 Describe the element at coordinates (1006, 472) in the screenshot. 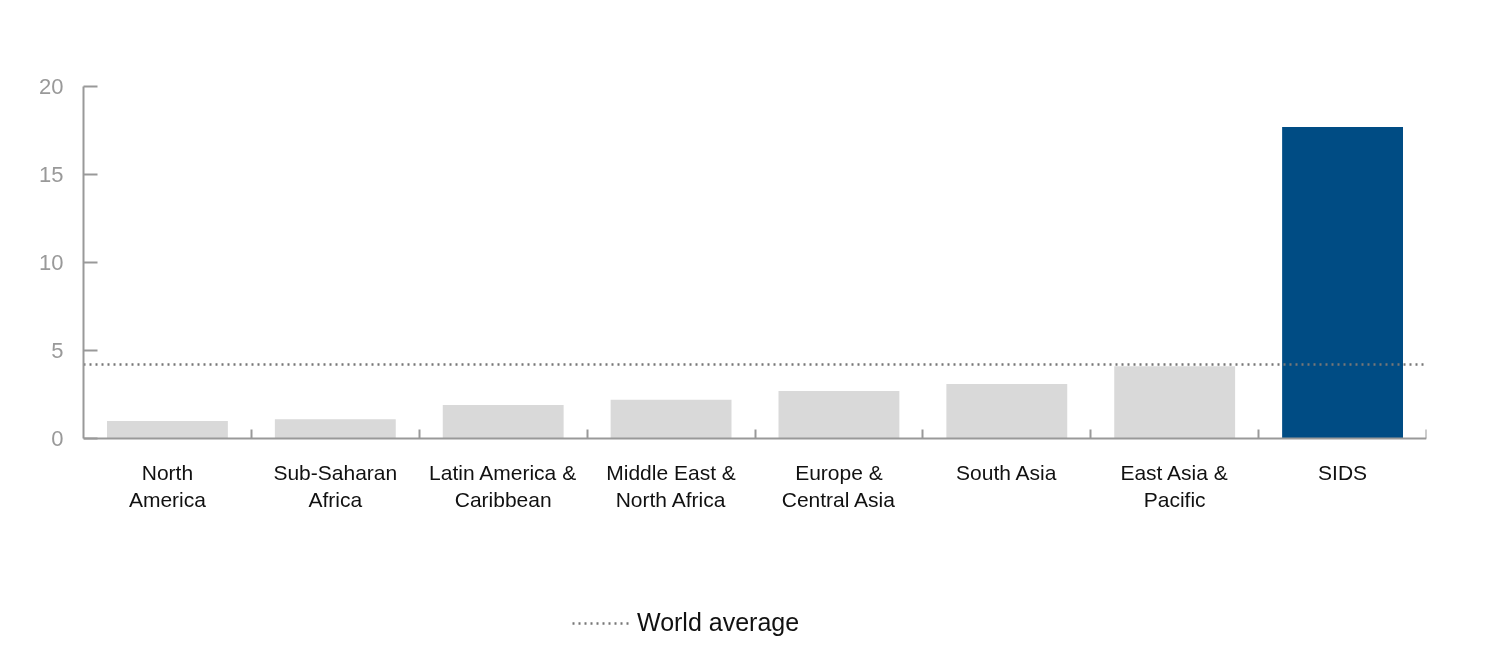

I see `x-tick-label: South Asia` at that location.